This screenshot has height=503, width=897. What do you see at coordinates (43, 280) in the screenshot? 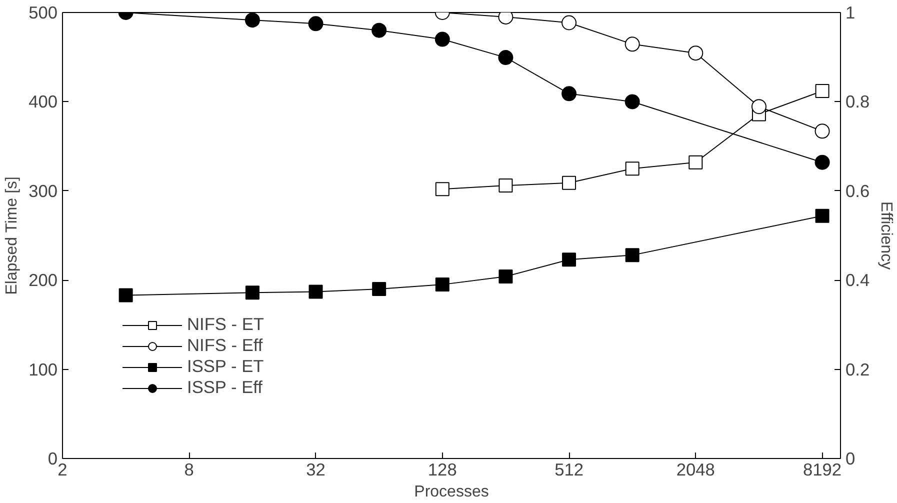
I see `y-tick-label: 200` at bounding box center [43, 280].